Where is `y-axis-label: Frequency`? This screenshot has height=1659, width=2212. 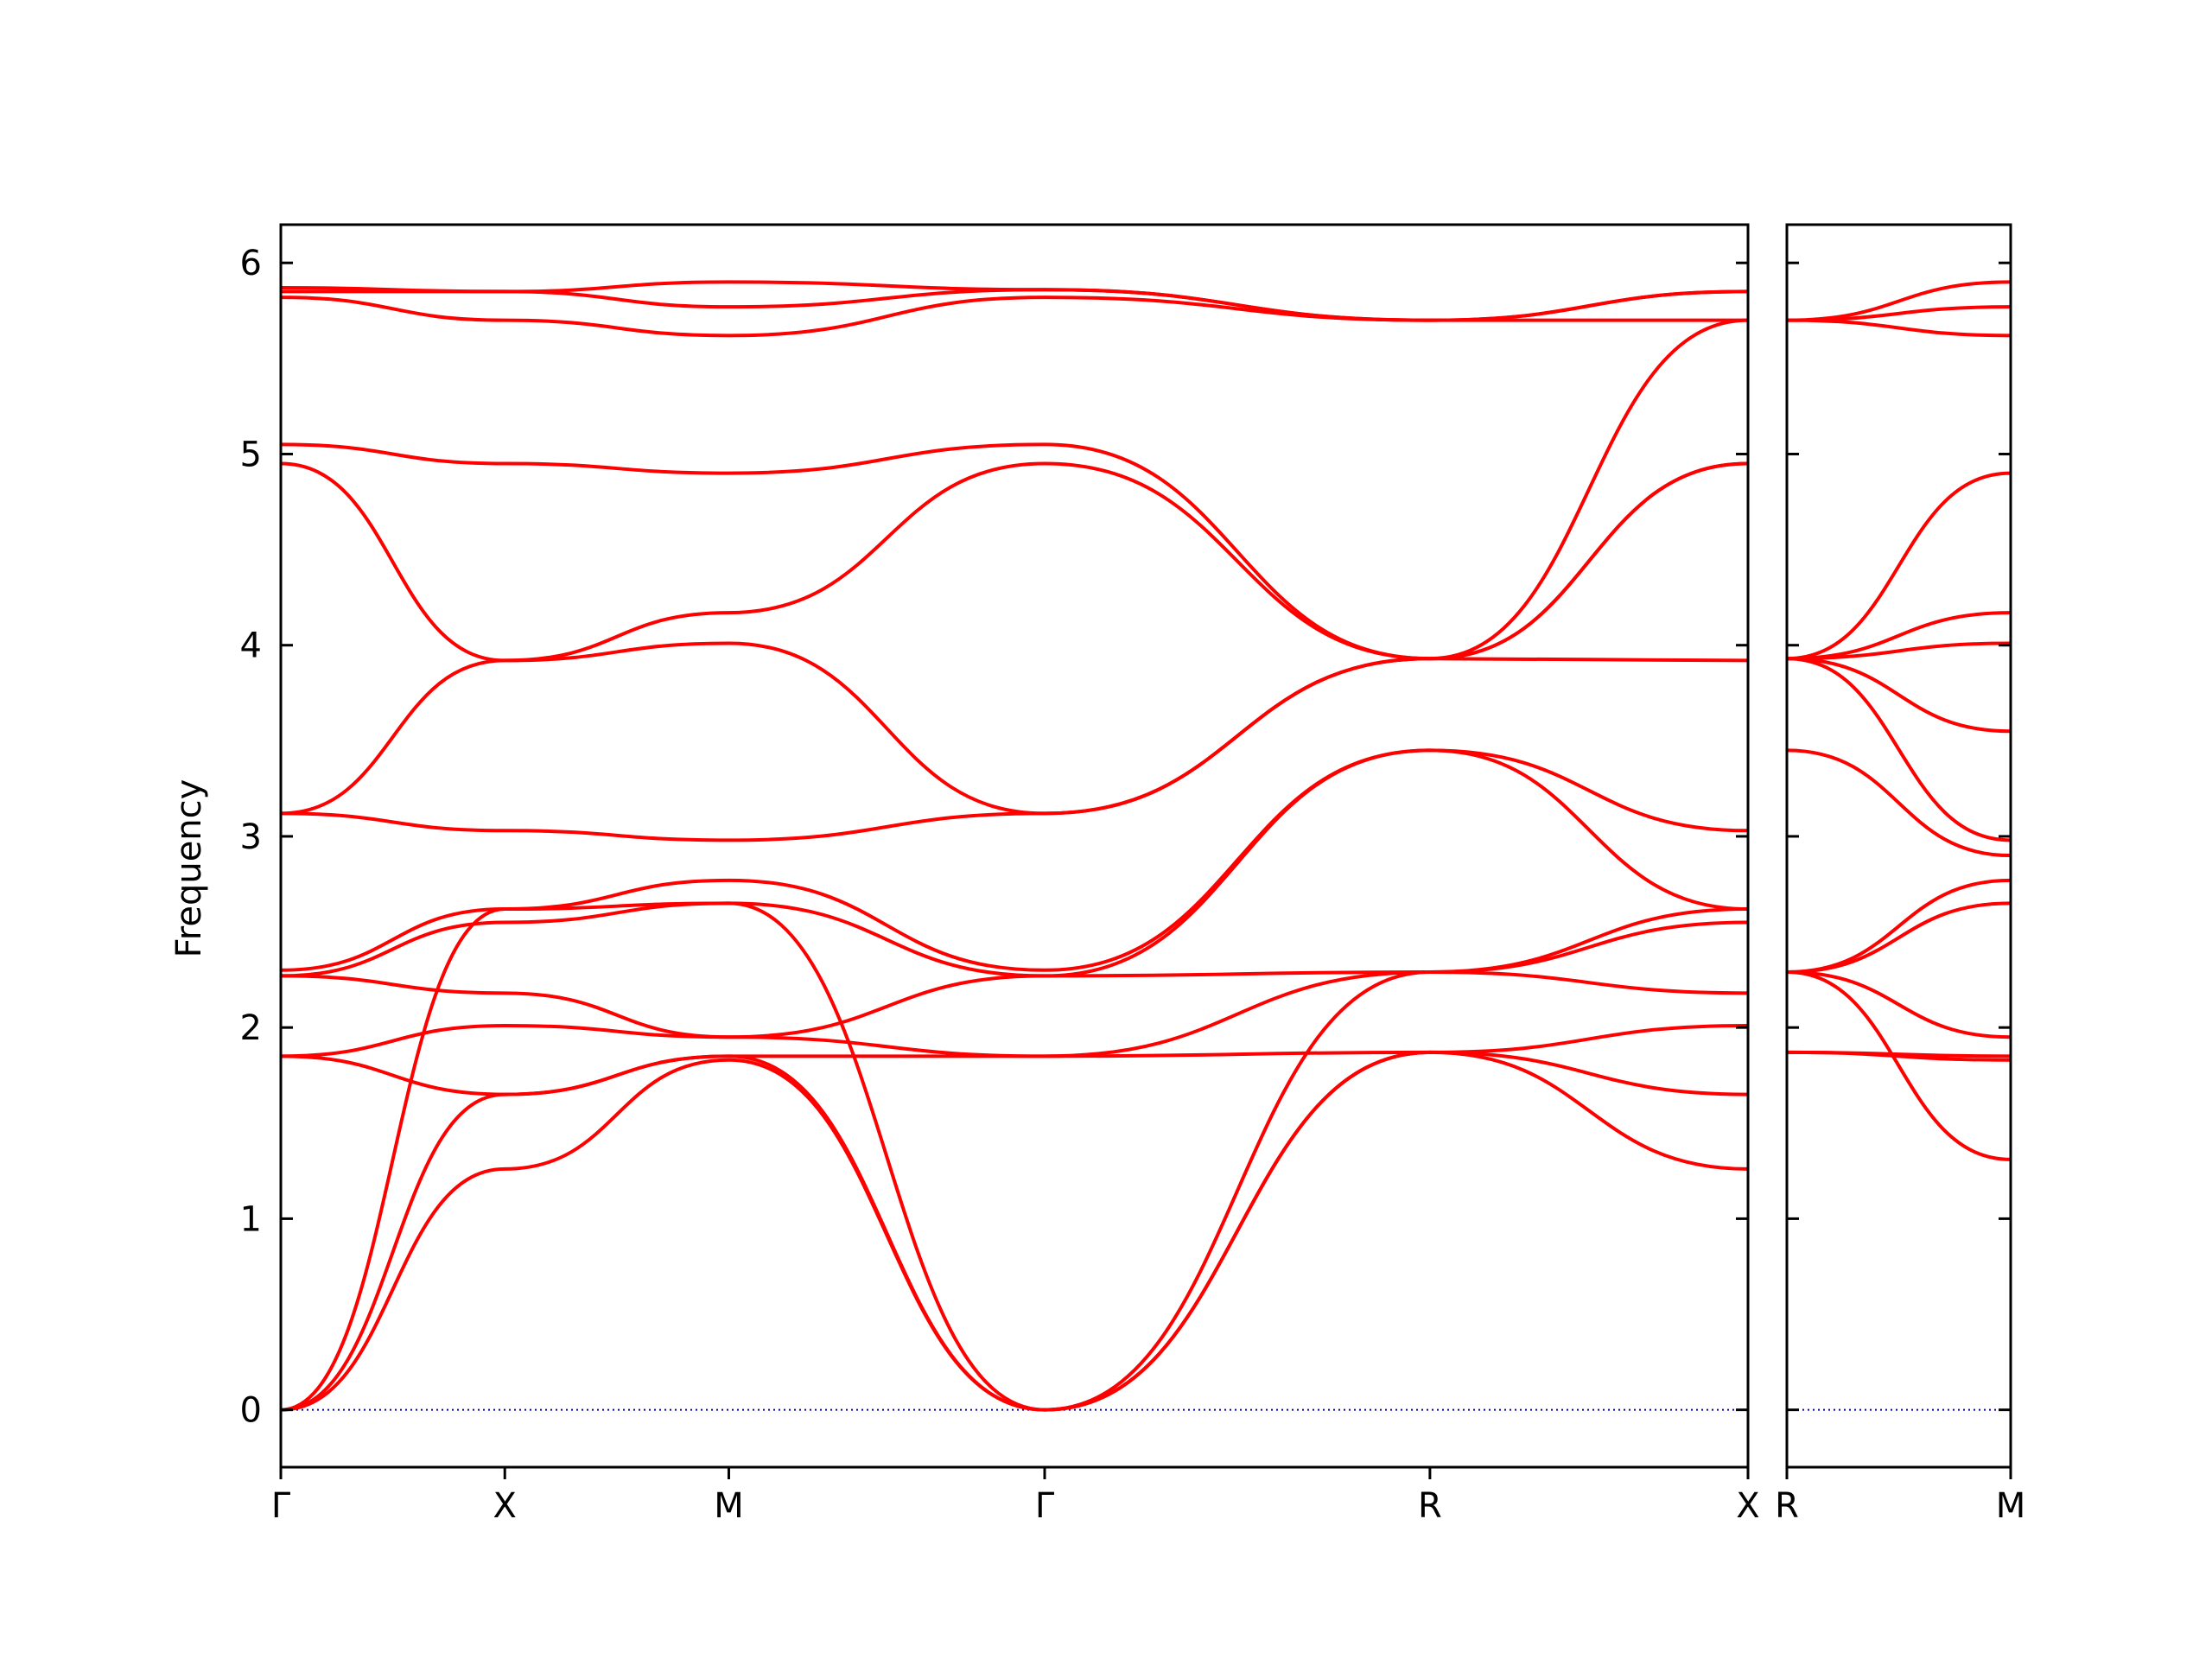
y-axis-label: Frequency is located at coordinates (189, 868).